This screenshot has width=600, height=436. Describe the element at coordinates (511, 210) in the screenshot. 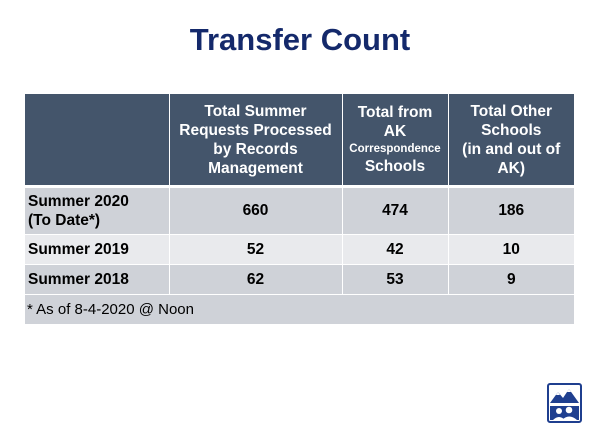

I see `cell-other-schools: 186` at that location.